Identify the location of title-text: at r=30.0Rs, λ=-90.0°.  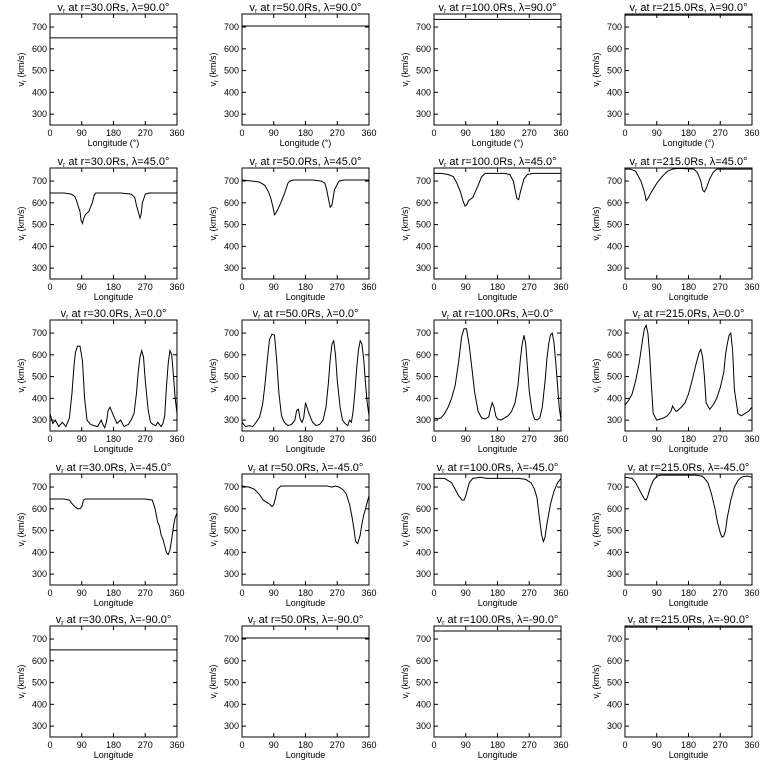
(118, 620).